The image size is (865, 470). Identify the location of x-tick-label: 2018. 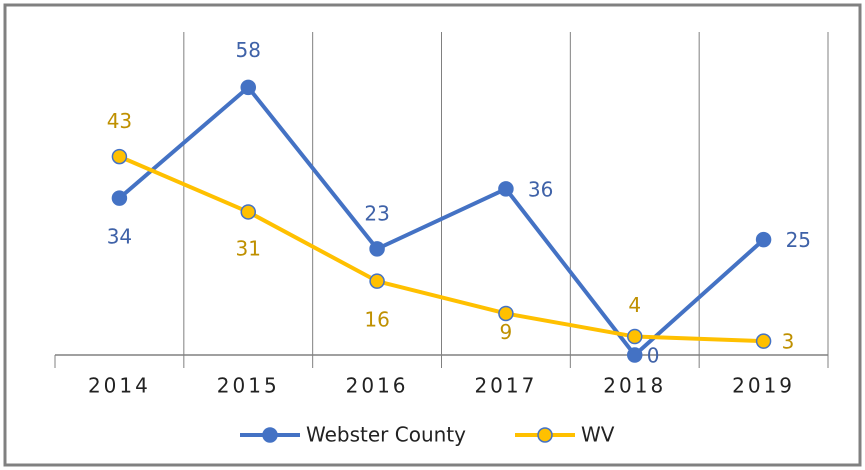
(634, 386).